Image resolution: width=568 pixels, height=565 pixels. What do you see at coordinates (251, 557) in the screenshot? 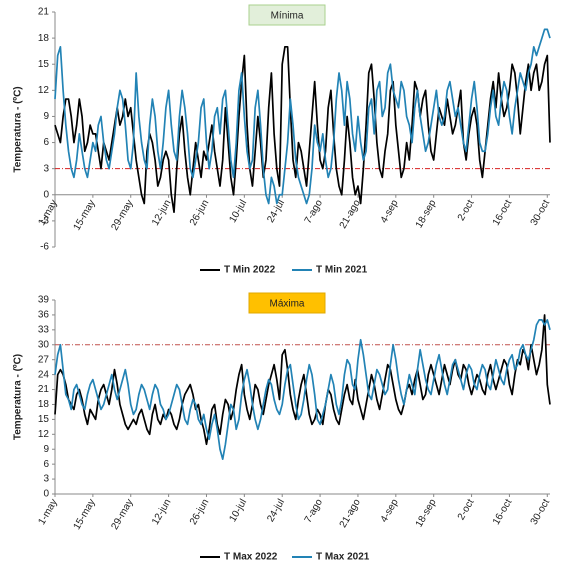
I see `legend-label: T Max 2022` at bounding box center [251, 557].